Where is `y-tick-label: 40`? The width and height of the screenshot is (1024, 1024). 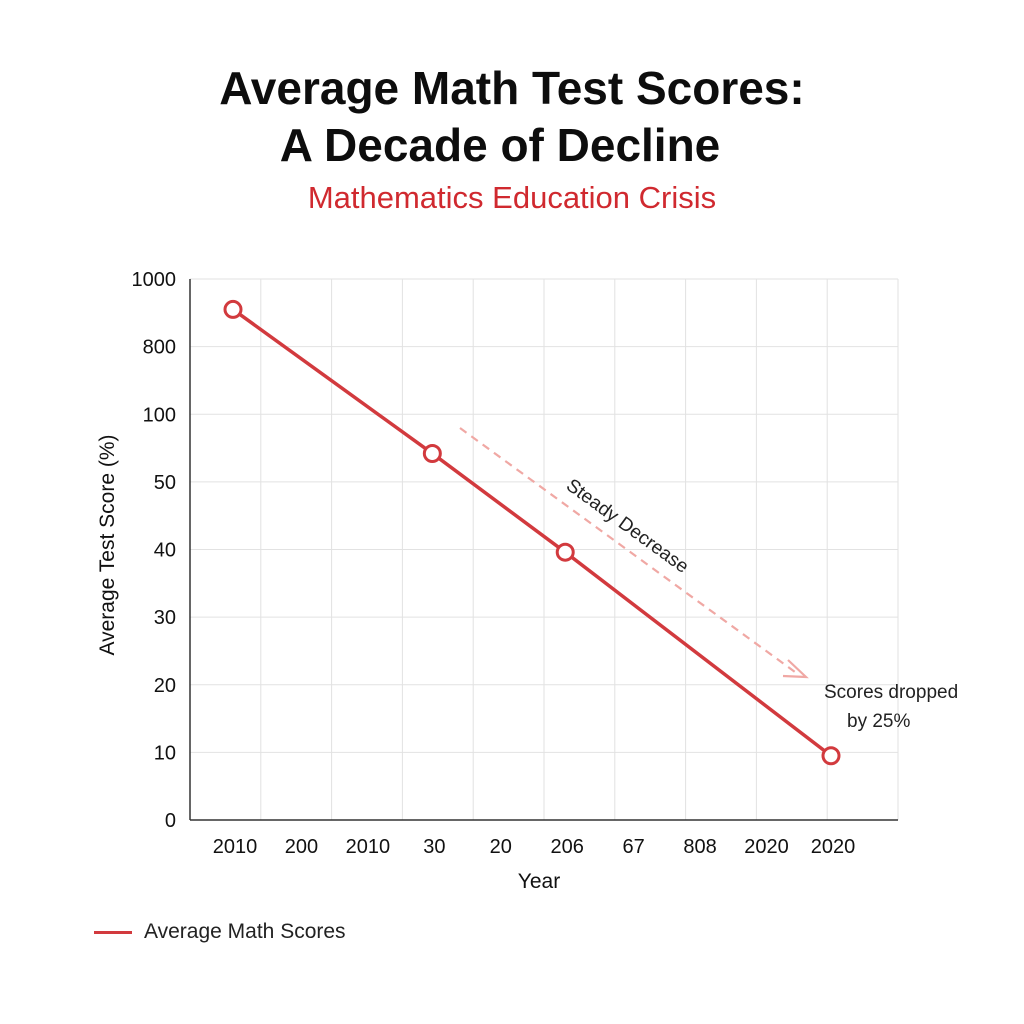 y-tick-label: 40 is located at coordinates (165, 551).